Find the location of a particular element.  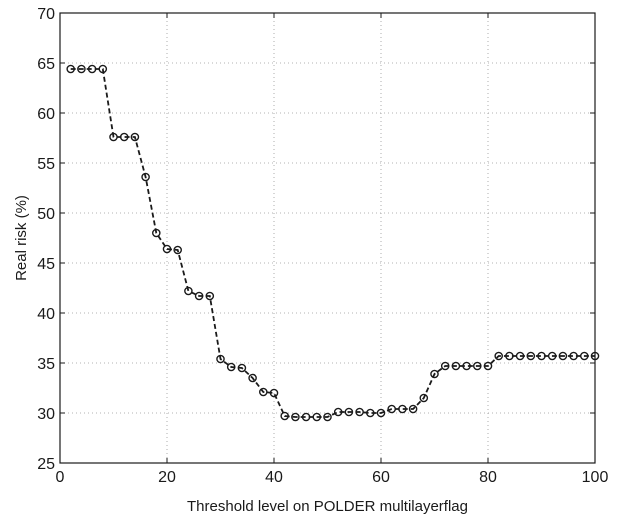

x-axis-label: Threshold level on POLDER multilayerflag is located at coordinates (327, 506).